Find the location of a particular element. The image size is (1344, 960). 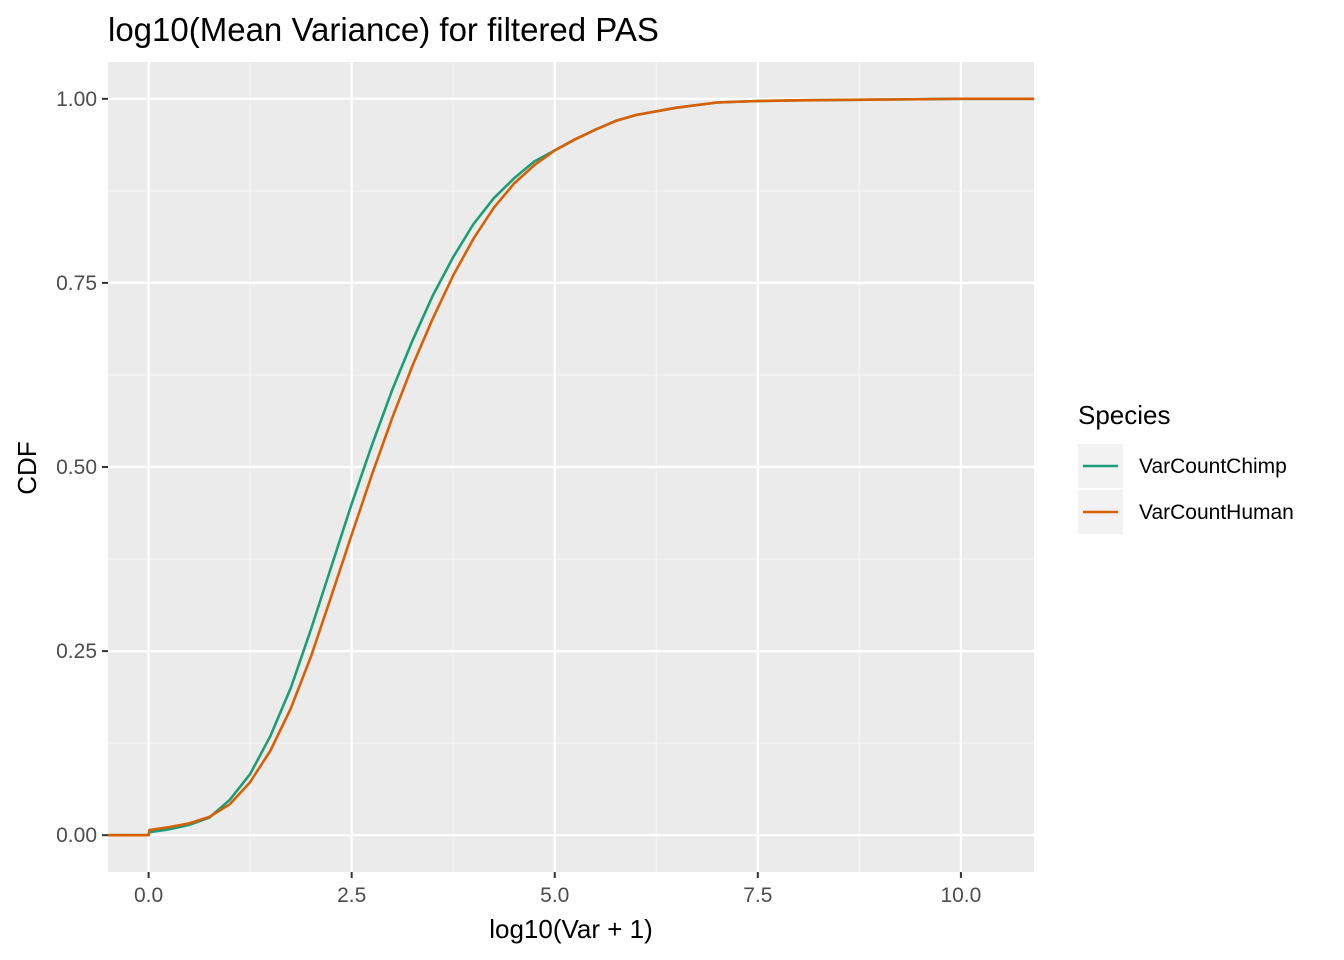

x-tick-label: 0.0 is located at coordinates (148, 895).